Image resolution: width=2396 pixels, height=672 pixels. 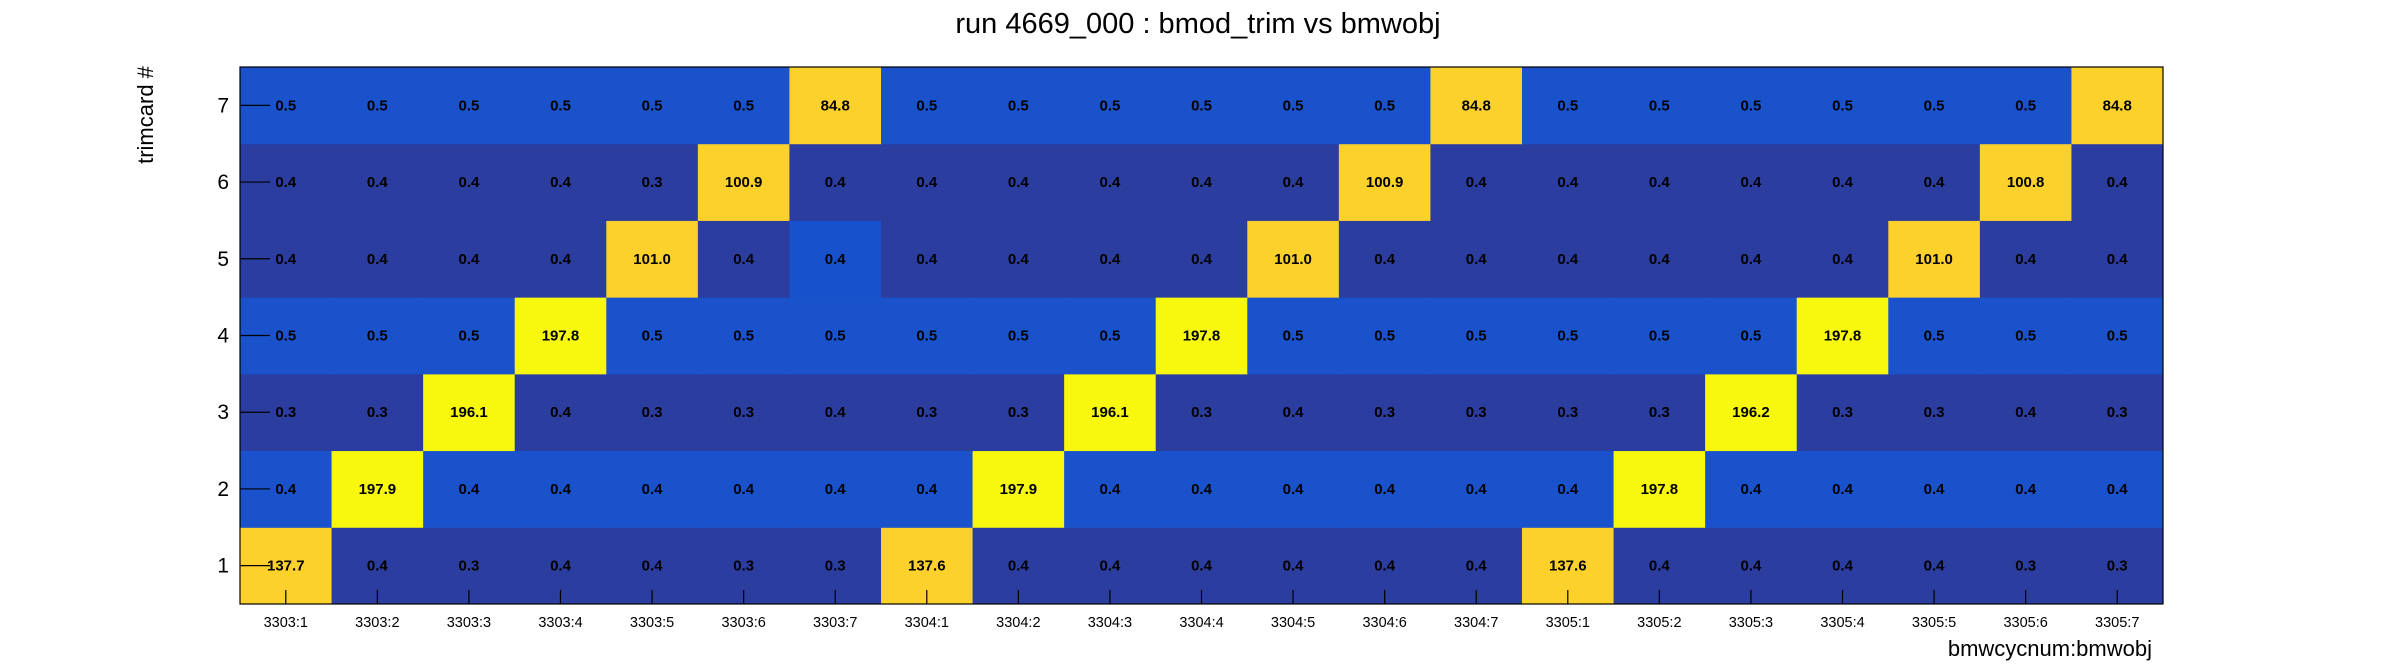 I want to click on cell-value-label: 100.8, so click(x=2026, y=182).